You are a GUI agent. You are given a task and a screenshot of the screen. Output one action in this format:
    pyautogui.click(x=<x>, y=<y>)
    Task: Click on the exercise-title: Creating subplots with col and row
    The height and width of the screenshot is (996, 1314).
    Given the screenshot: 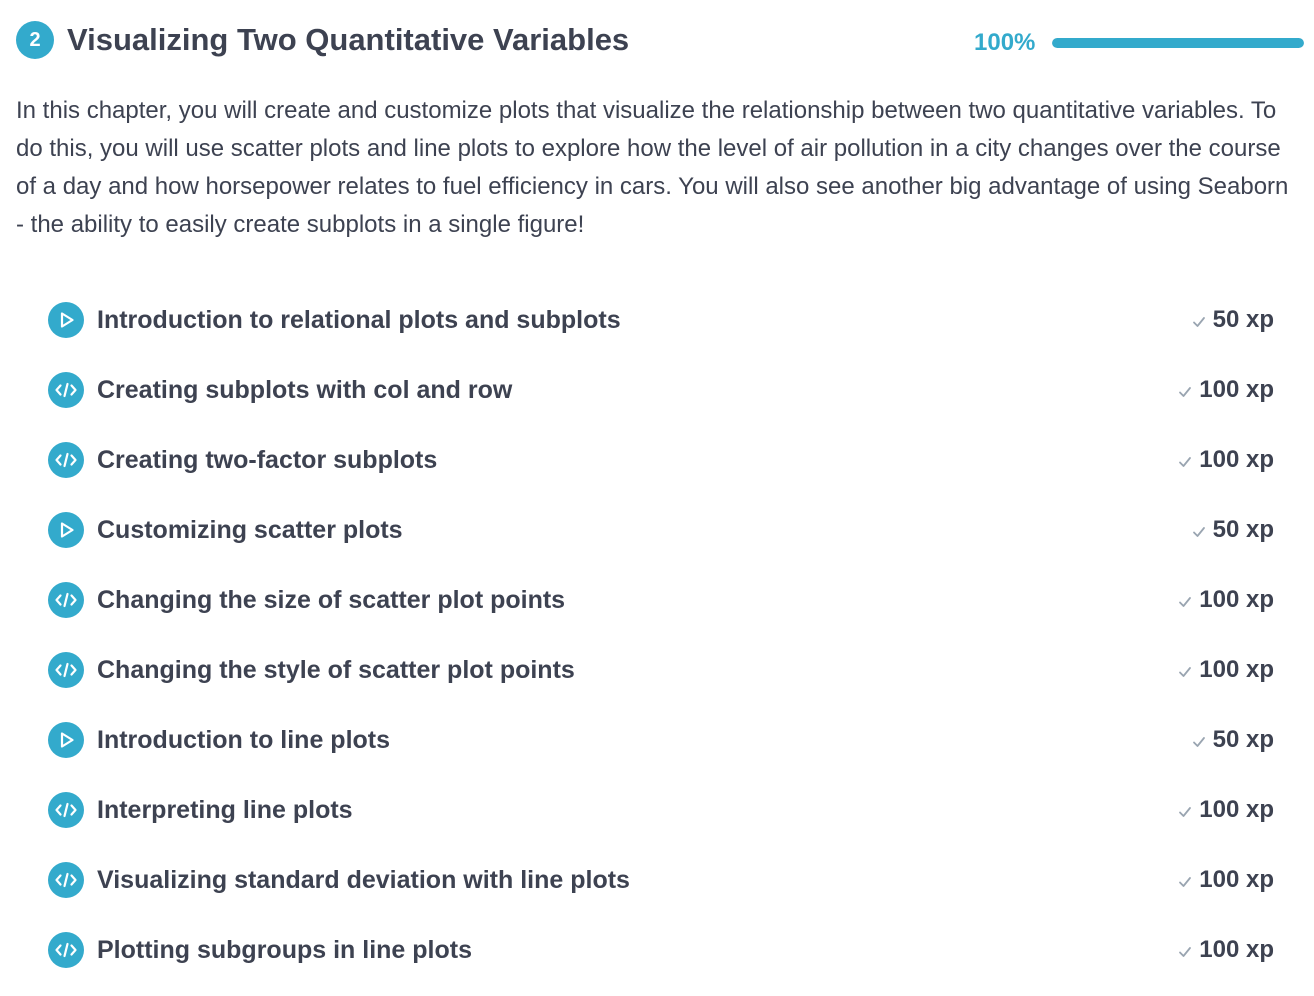 What is the action you would take?
    pyautogui.click(x=305, y=390)
    